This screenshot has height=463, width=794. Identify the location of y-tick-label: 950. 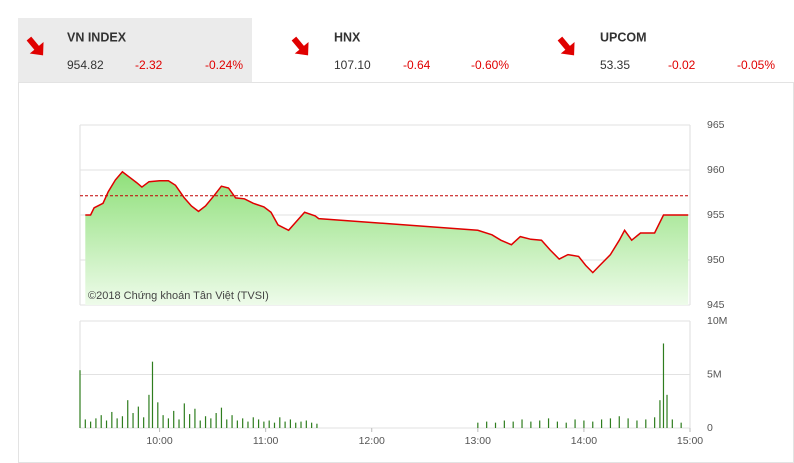
(716, 260).